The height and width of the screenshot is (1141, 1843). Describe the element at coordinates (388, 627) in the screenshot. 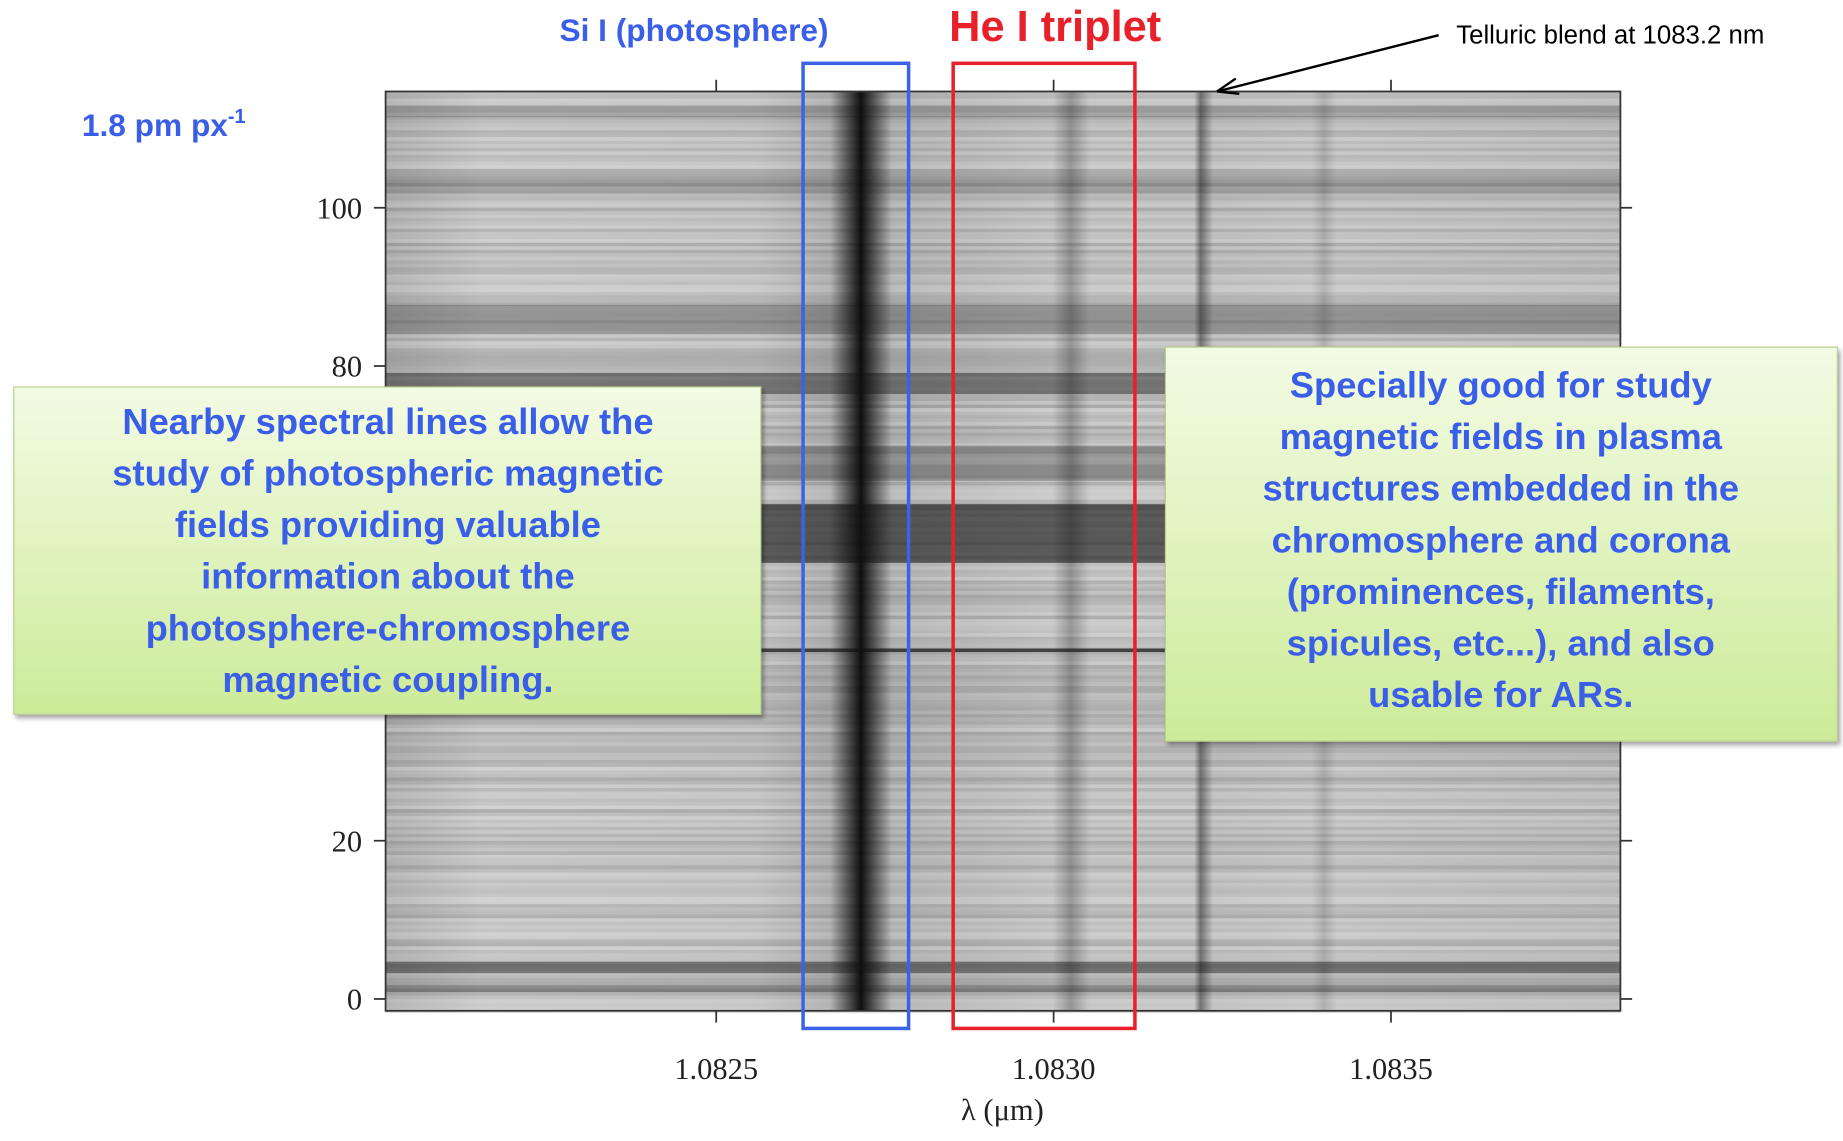

I see `note-line: photosphere-chromosphere` at that location.